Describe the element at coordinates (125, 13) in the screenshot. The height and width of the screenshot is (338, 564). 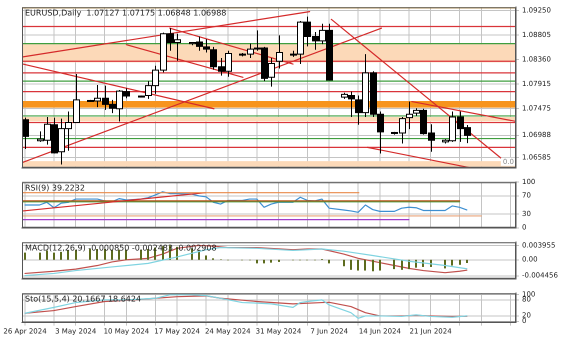
I see `chart-title: EURUSD,Daily 1.07127 1.07175 1.06848 1.06988` at that location.